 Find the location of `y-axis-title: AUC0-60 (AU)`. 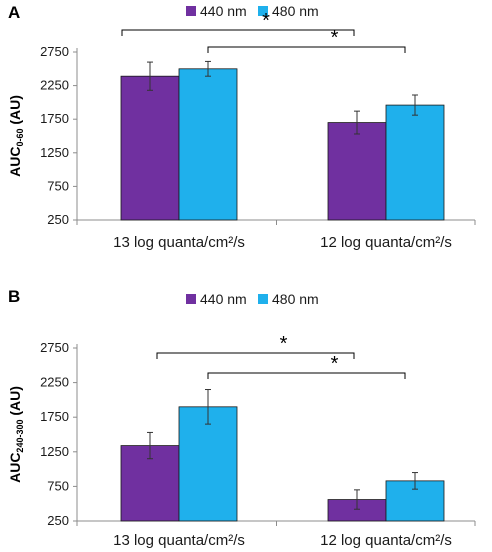

y-axis-title: AUC0-60 (AU) is located at coordinates (16, 136).